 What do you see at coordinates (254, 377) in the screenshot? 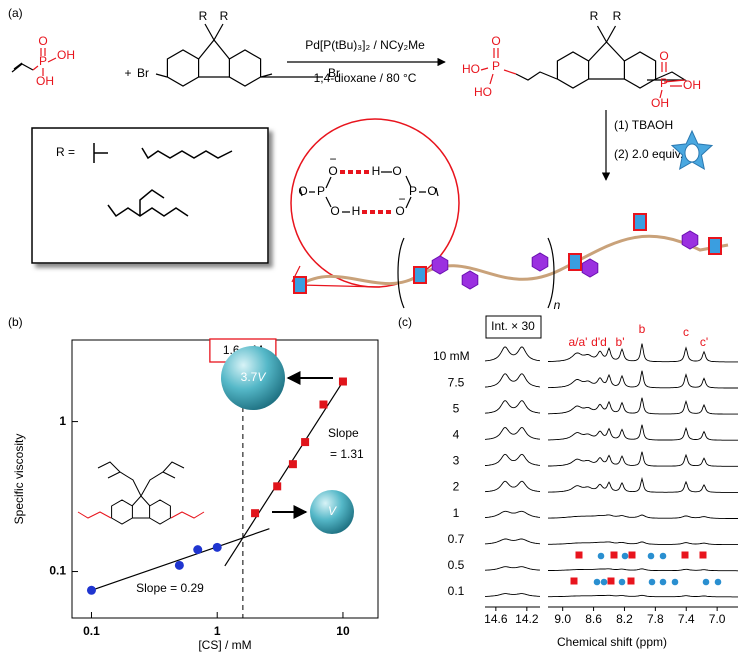
I see `sphere-label: 3.7V` at bounding box center [254, 377].